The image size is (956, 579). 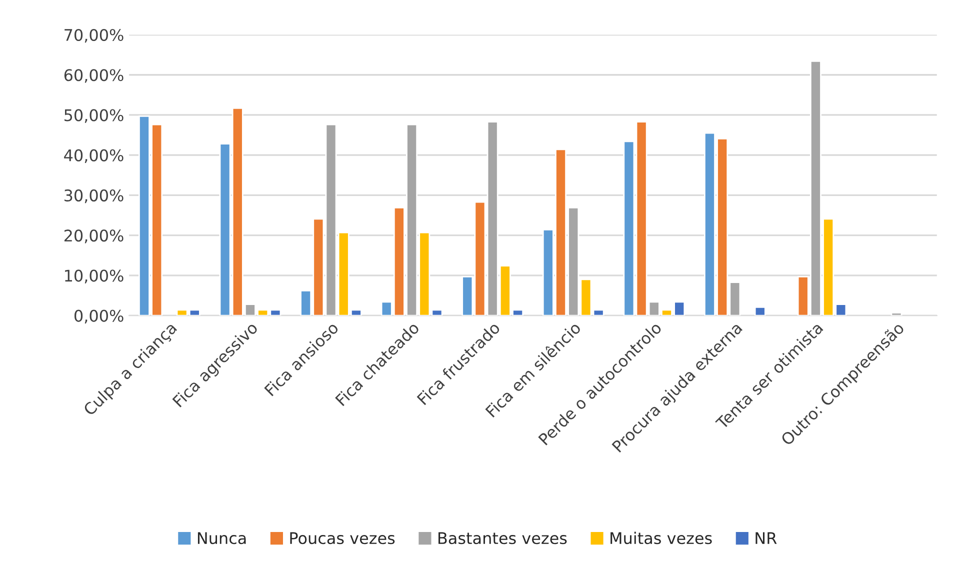 I want to click on y-tick-label: 50,00%, so click(x=94, y=116).